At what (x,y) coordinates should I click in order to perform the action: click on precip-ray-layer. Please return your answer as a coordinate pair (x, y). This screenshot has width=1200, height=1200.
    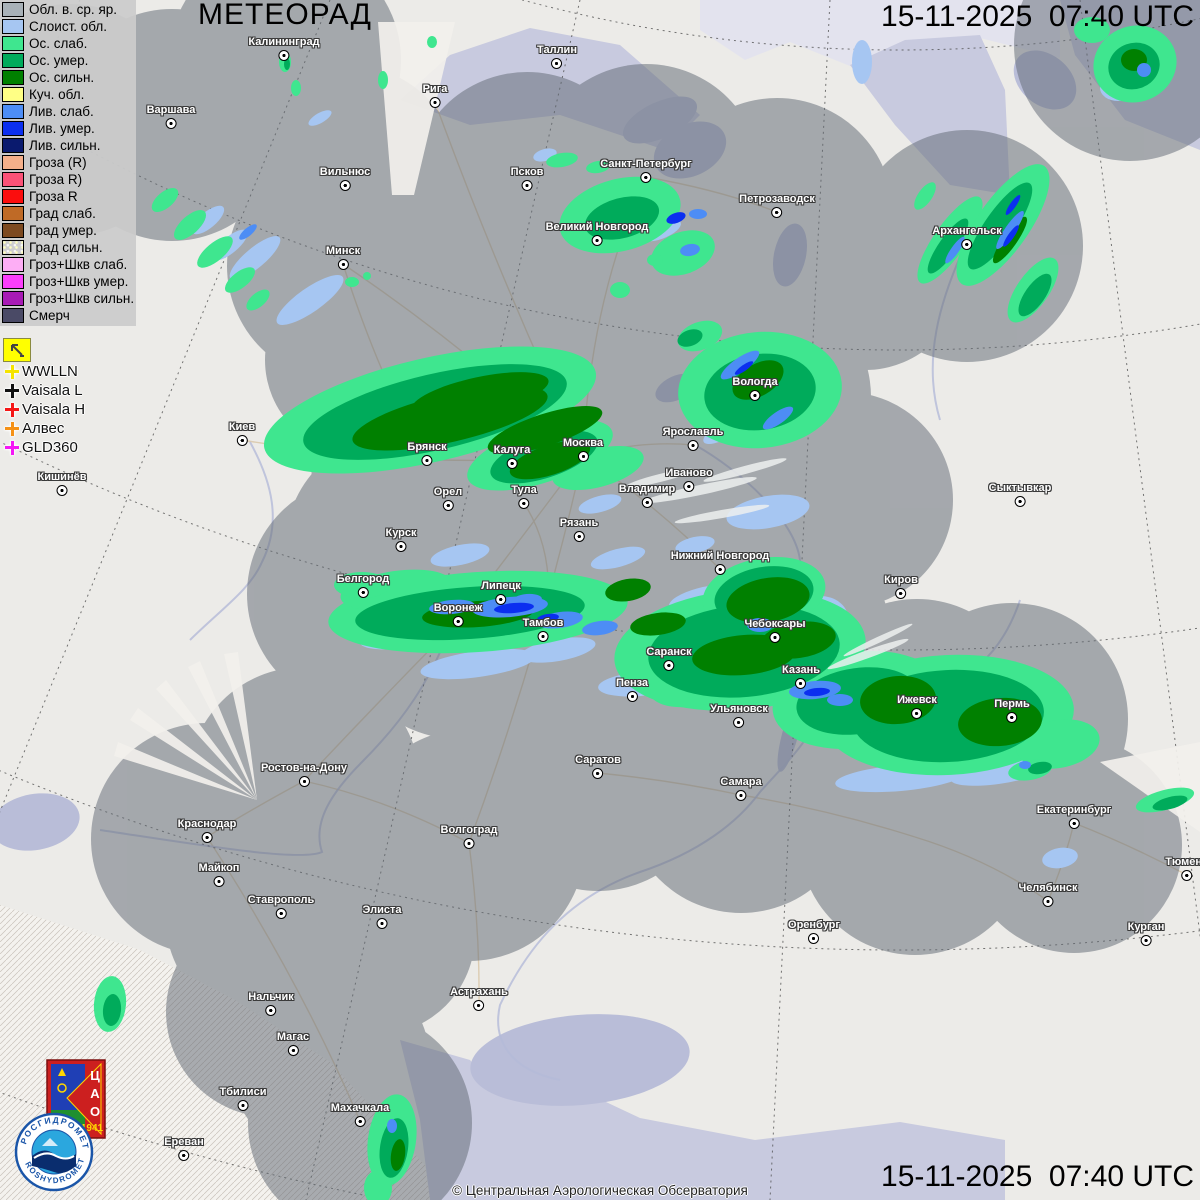
    Looking at the image, I should click on (769, 564).